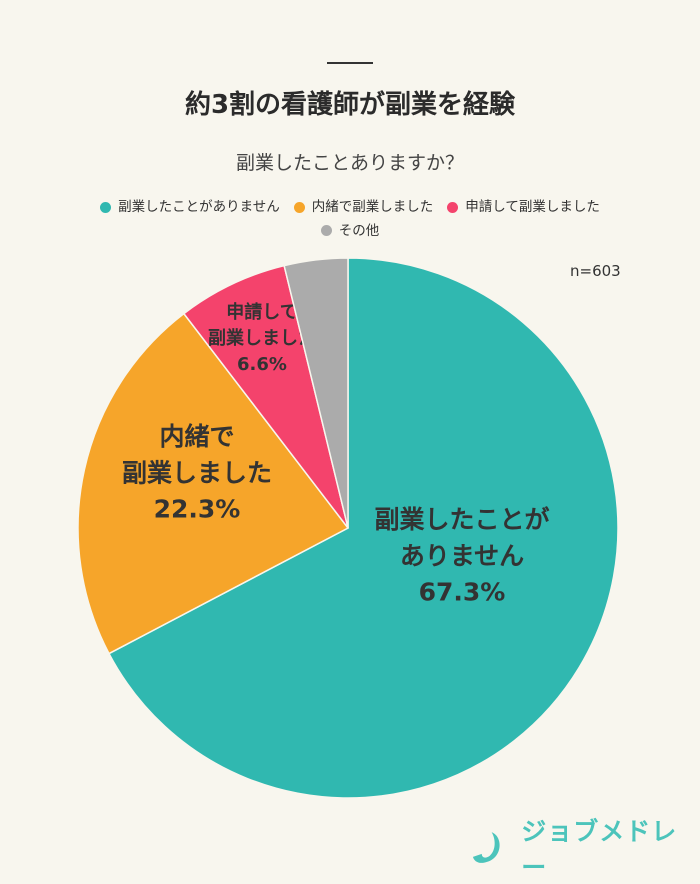  I want to click on slice-category-label: 副業したことが, so click(461, 519).